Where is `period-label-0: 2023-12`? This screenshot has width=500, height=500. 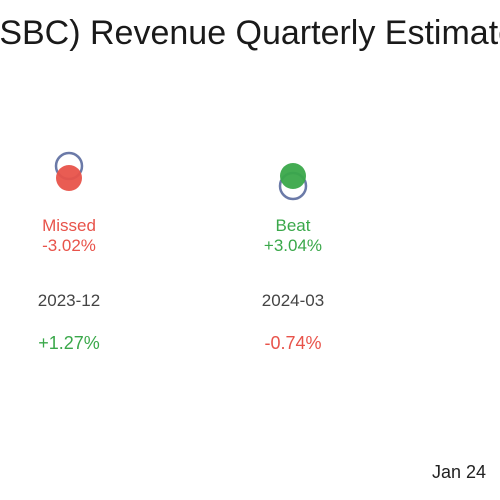
period-label-0: 2023-12 is located at coordinates (69, 300).